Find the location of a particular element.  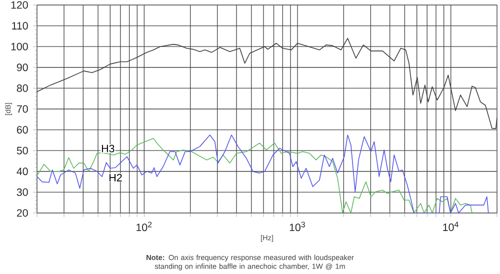

y-tick-label: 70 is located at coordinates (22, 109).